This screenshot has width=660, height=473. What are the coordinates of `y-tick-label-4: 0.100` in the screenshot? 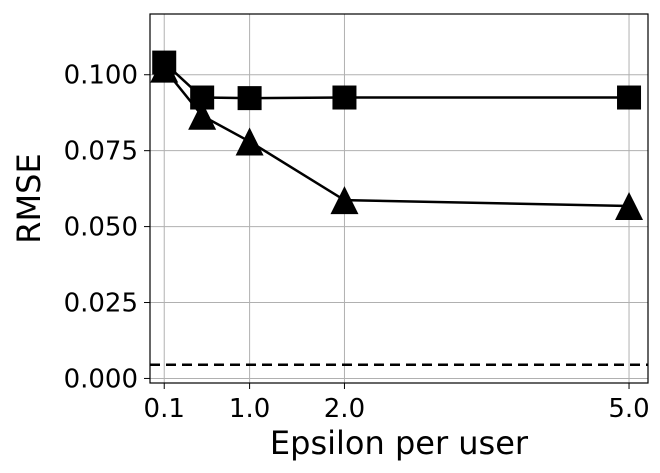 It's located at (101, 76).